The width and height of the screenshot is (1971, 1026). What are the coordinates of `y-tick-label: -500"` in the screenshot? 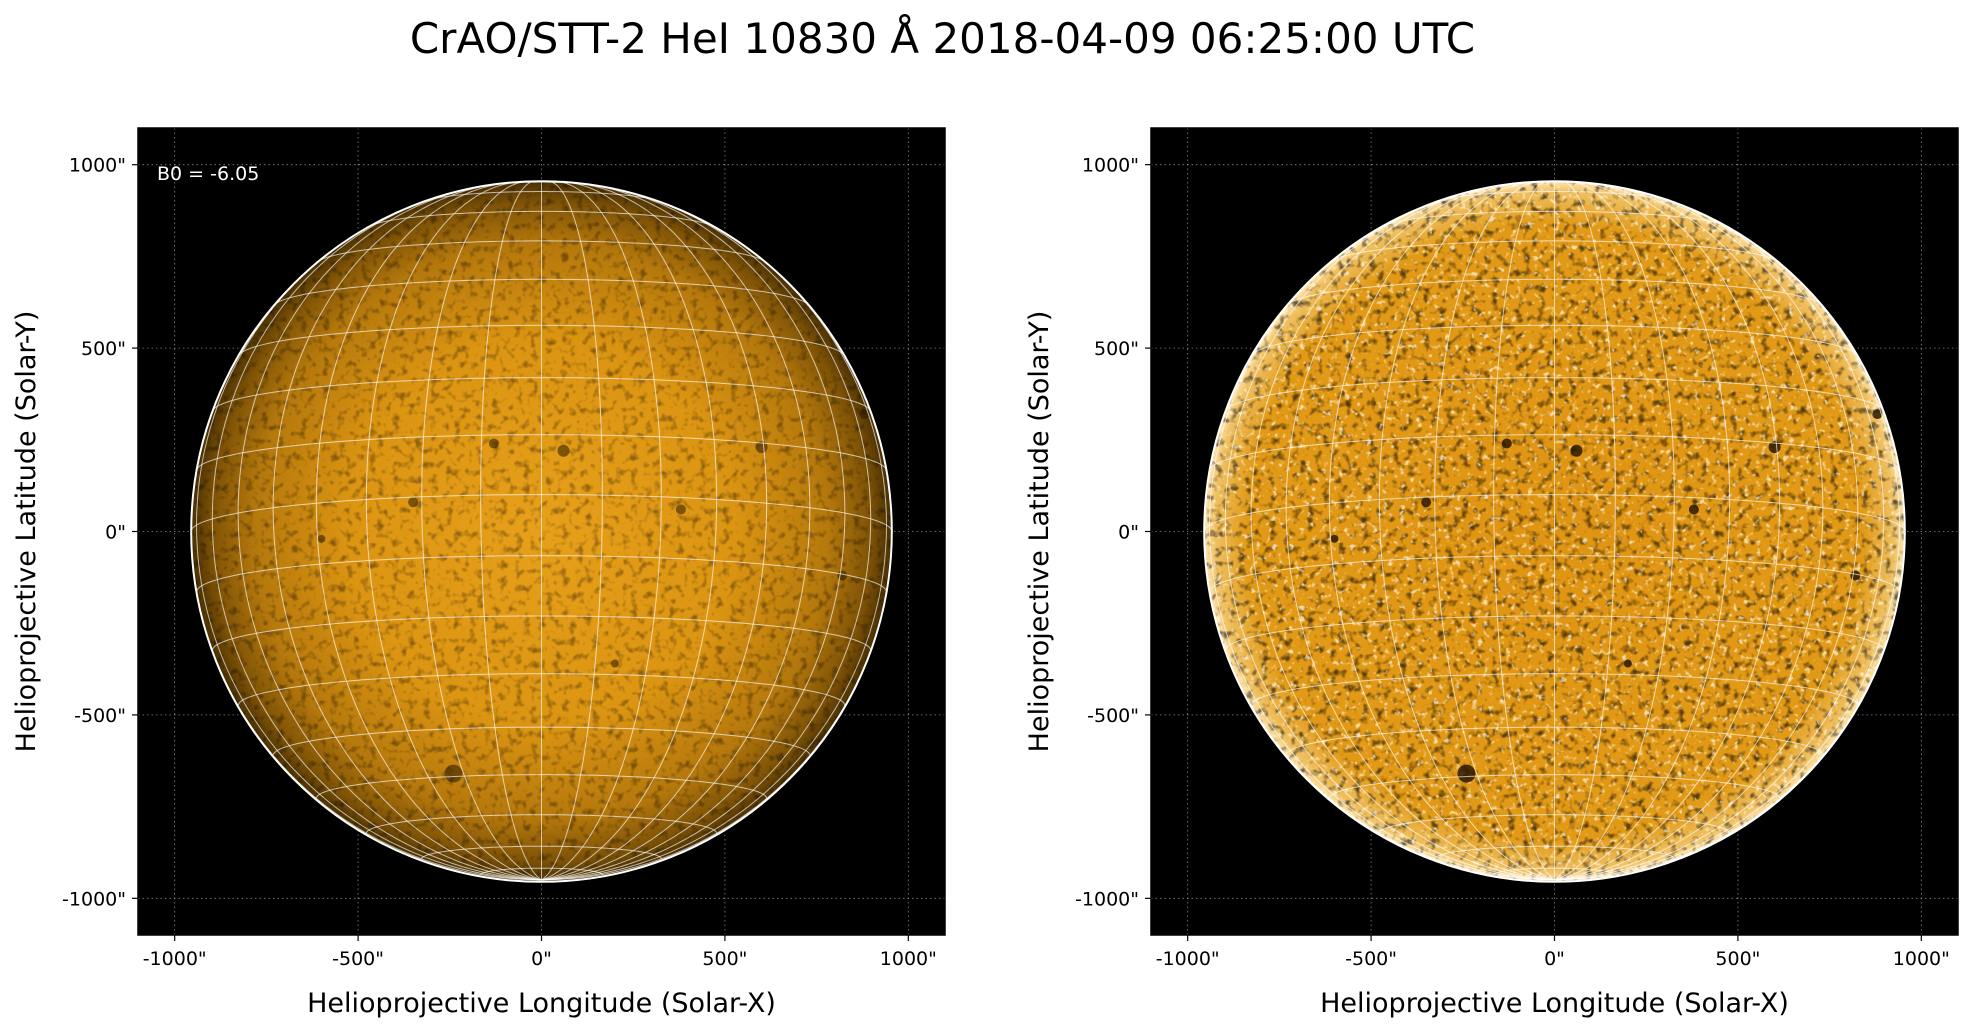 It's located at (100, 716).